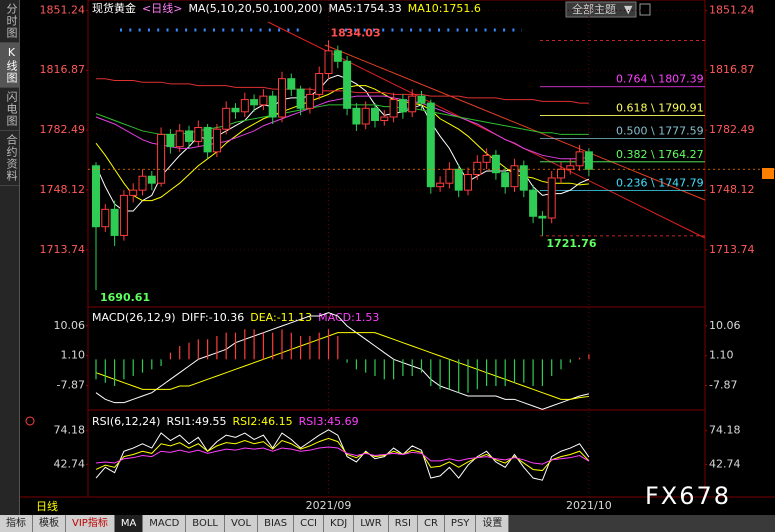  I want to click on toolbar-button: 指标, so click(16, 523).